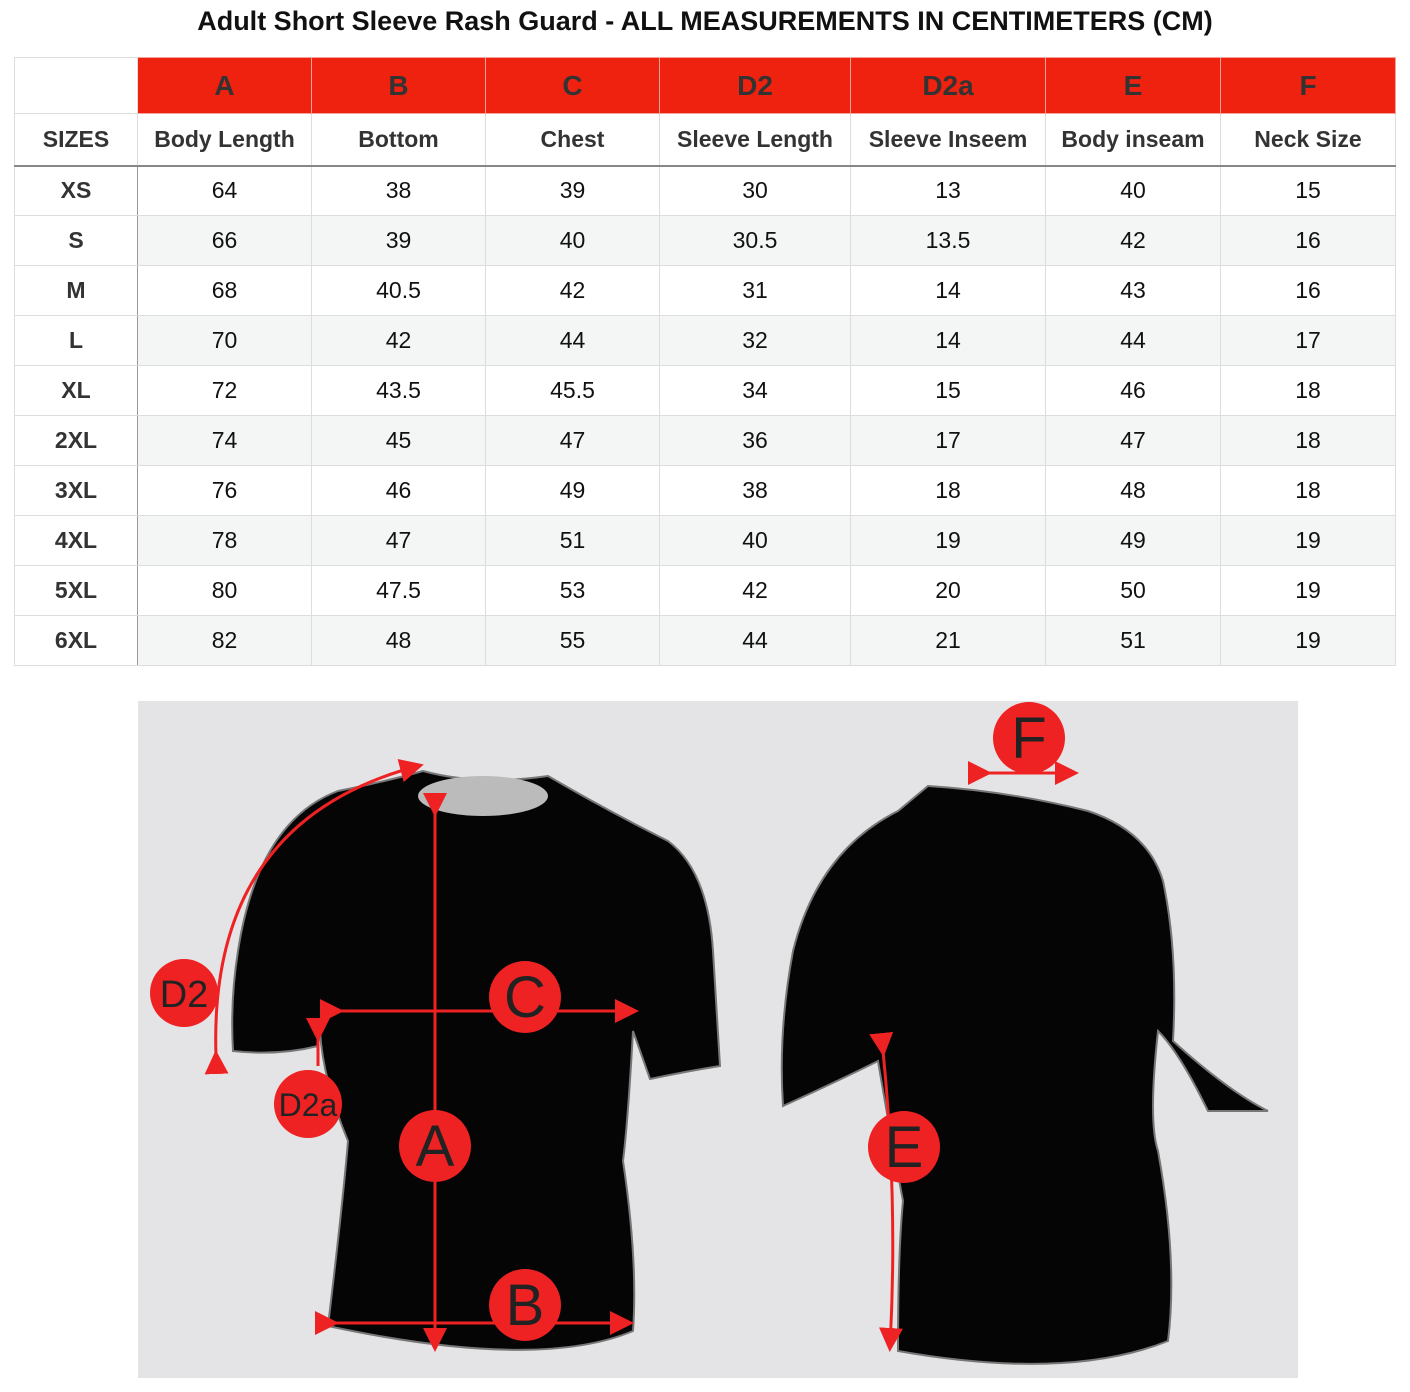 Image resolution: width=1410 pixels, height=1392 pixels. What do you see at coordinates (76, 340) in the screenshot?
I see `size-label: L` at bounding box center [76, 340].